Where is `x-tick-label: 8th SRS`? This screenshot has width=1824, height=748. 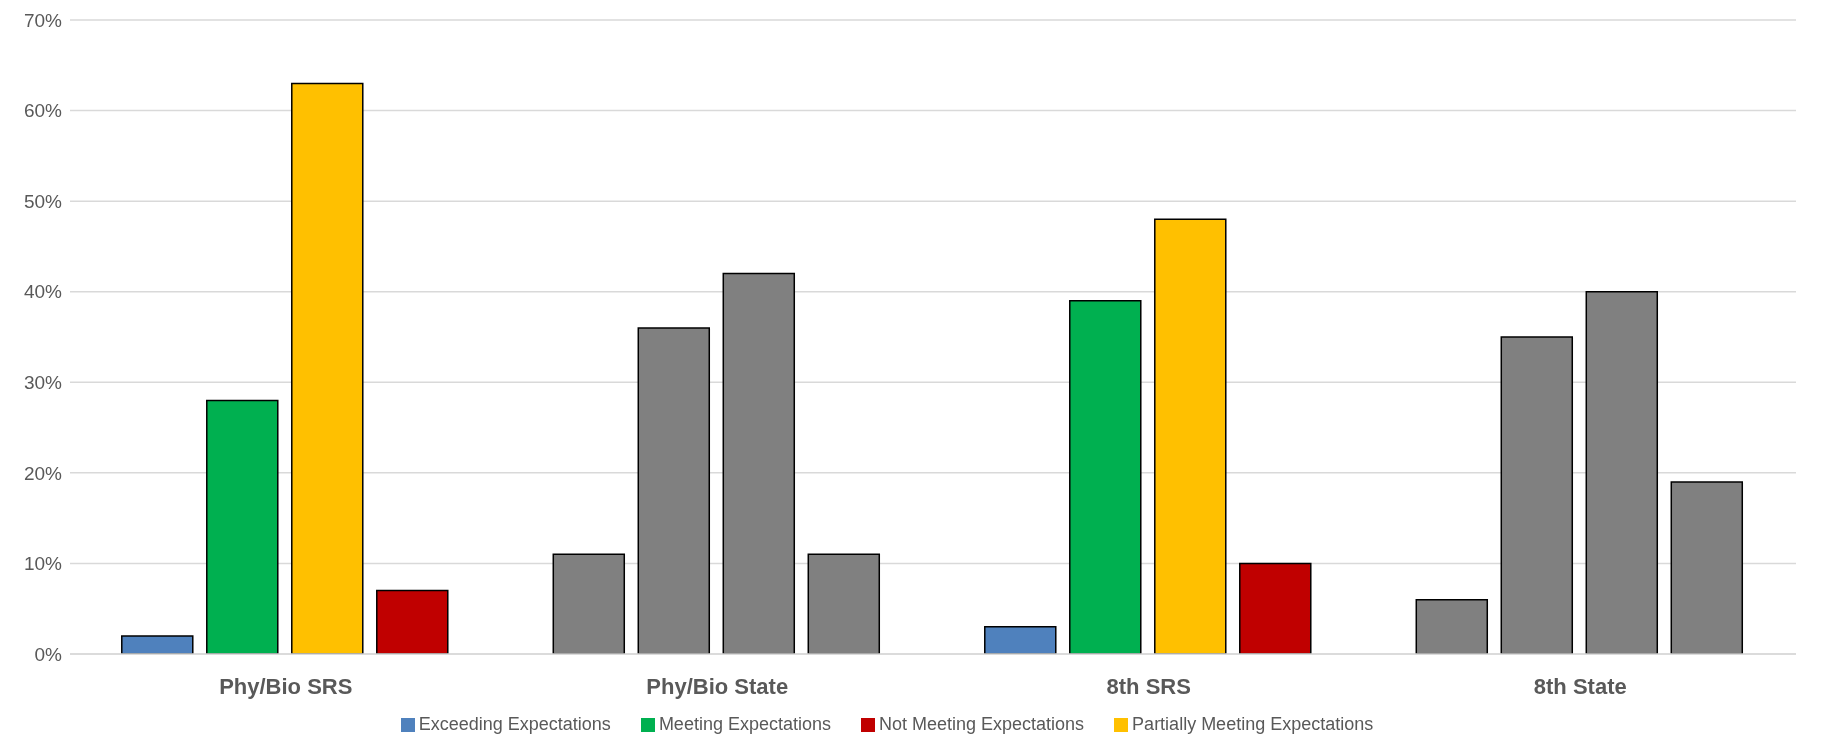 x-tick-label: 8th SRS is located at coordinates (1148, 686).